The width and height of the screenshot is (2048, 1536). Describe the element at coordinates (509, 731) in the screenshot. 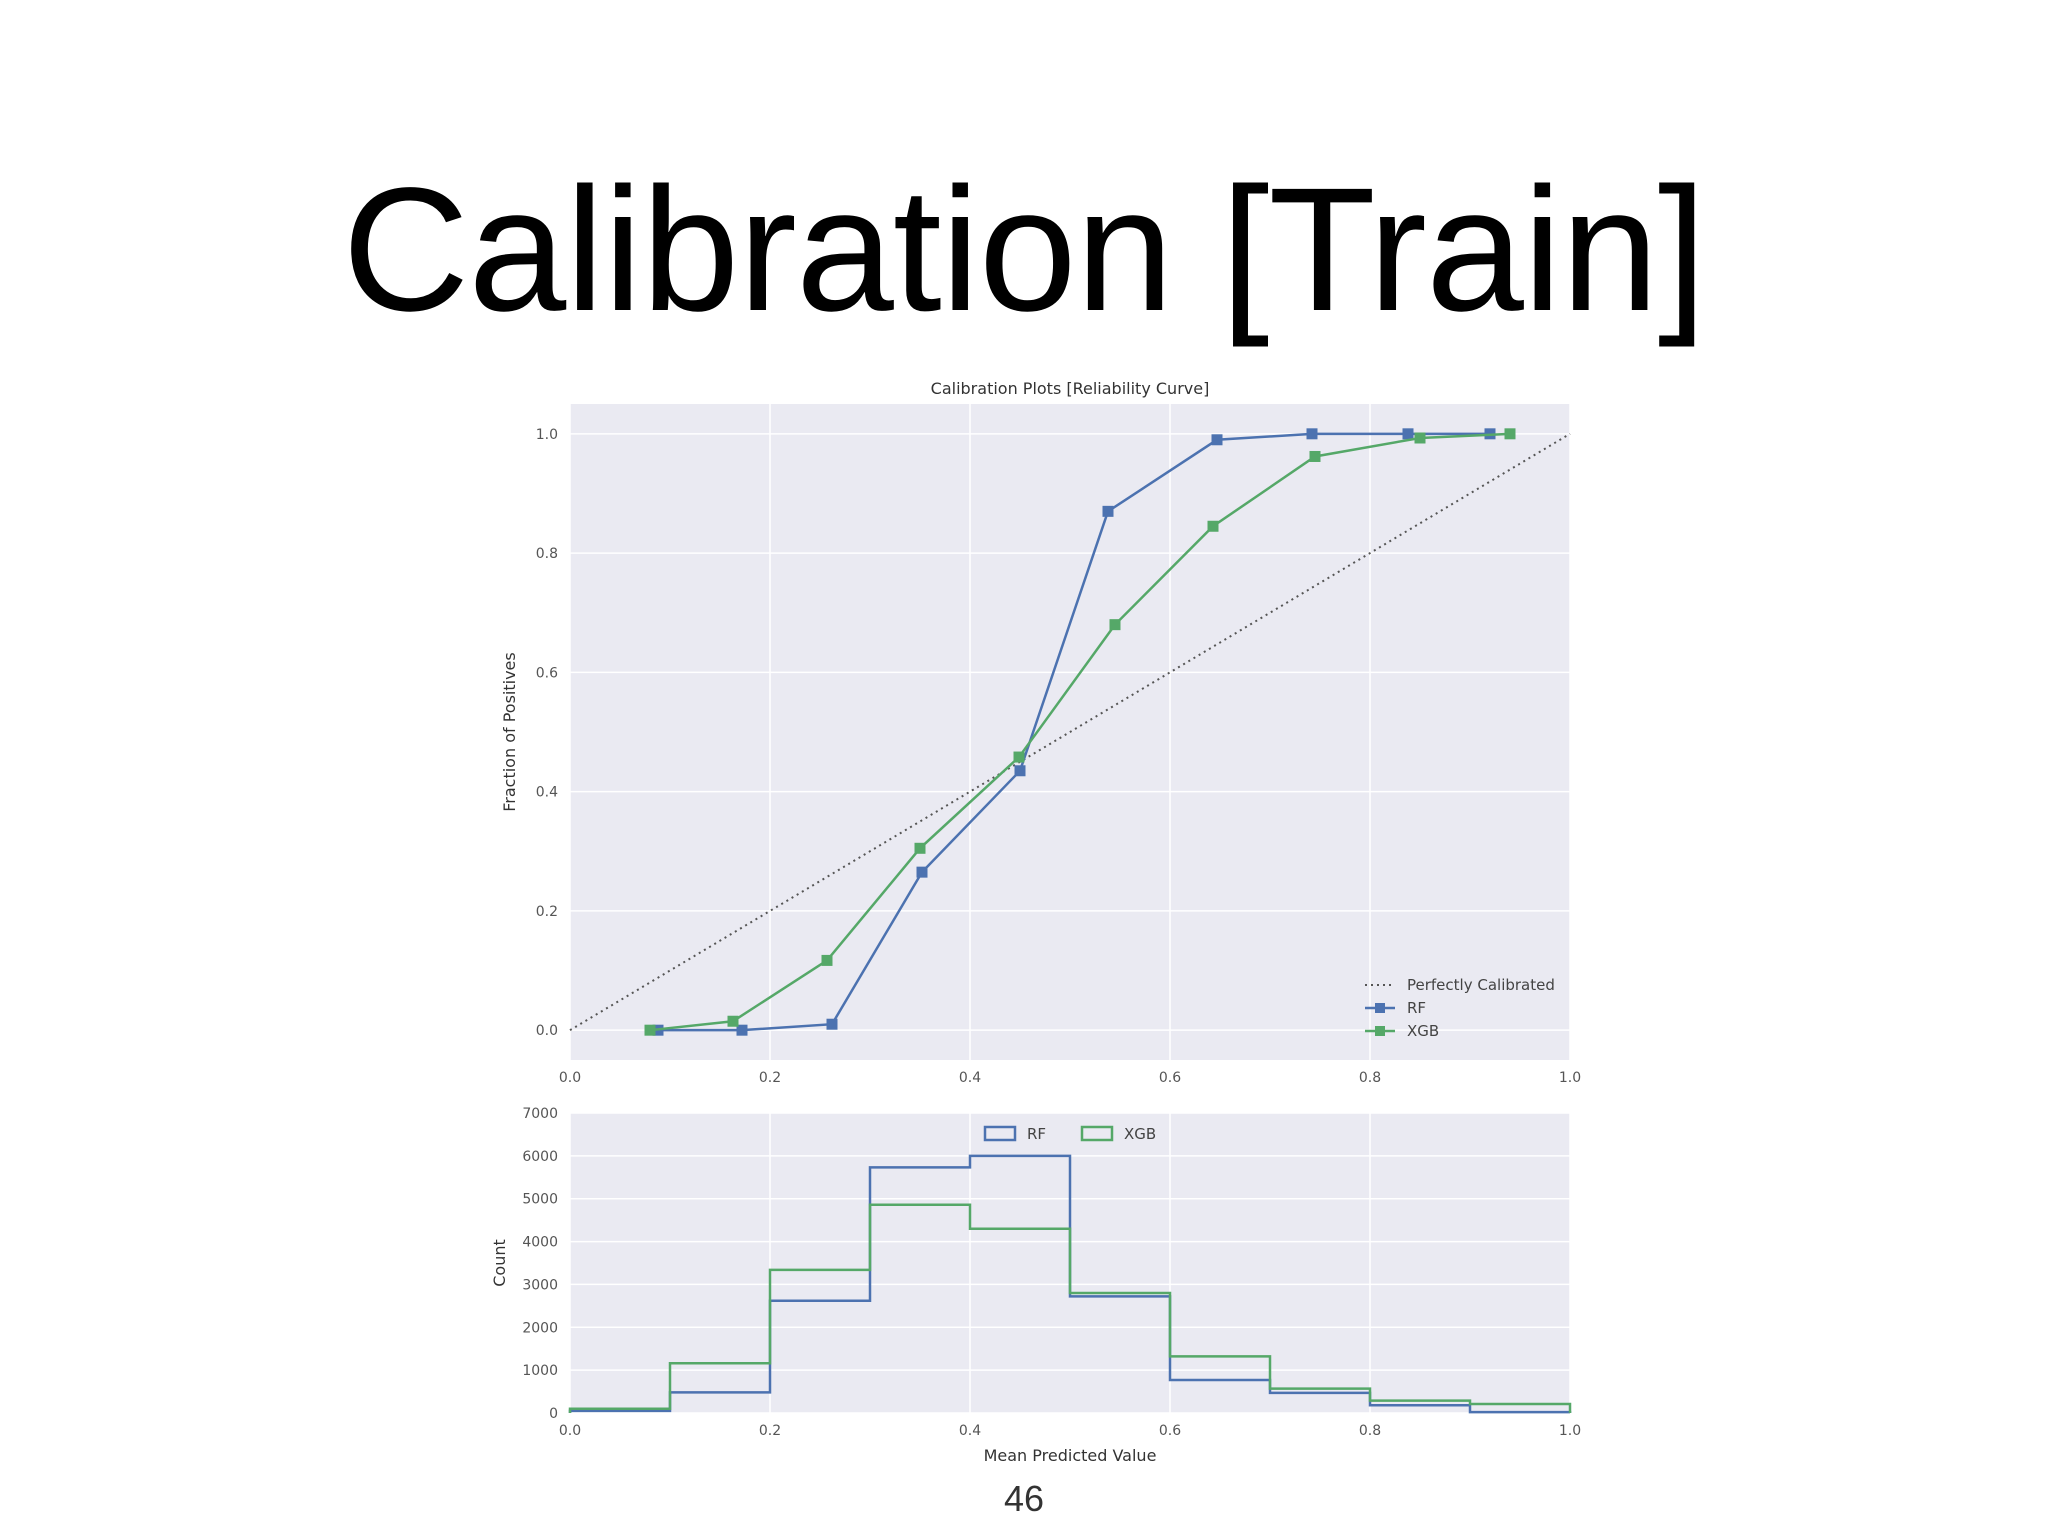

I see `reliability-ylabel: Fraction of Positives` at that location.